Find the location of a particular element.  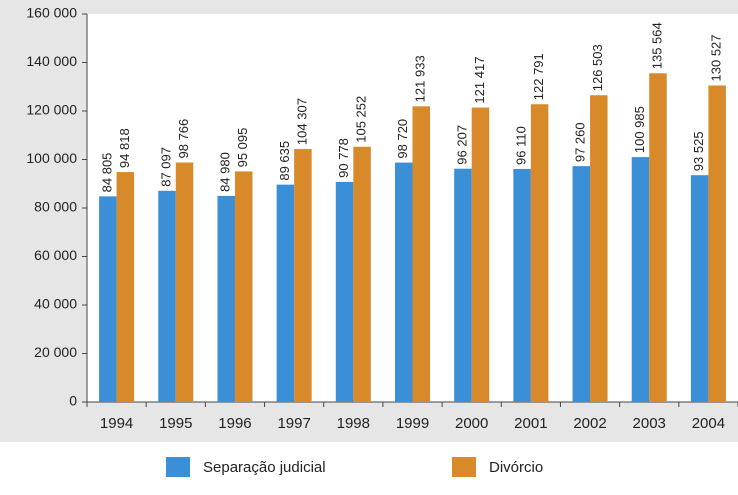

x-tick-label: 2002 is located at coordinates (589, 423).